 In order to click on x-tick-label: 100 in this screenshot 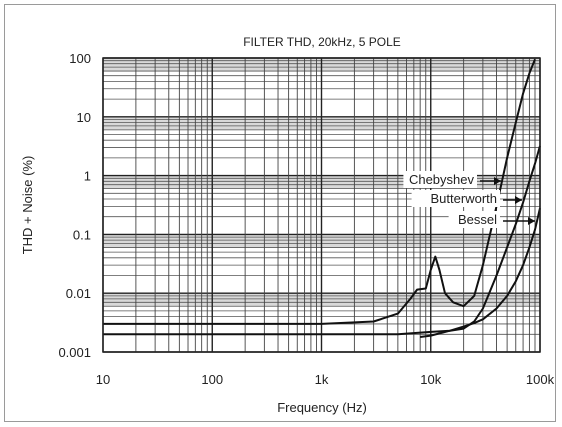, I will do `click(212, 379)`.